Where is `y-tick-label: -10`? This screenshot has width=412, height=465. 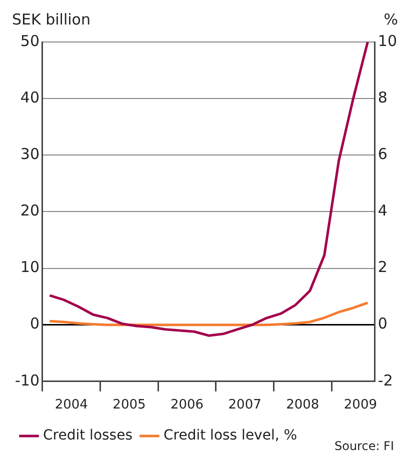 y-tick-label: -10 is located at coordinates (27, 380).